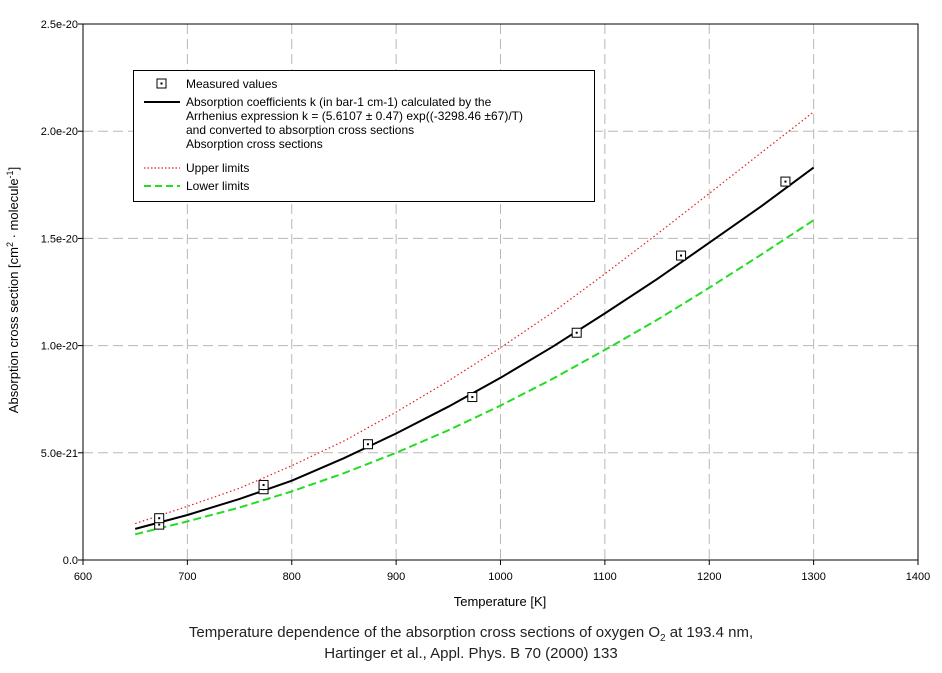 The width and height of the screenshot is (942, 673). What do you see at coordinates (162, 168) in the screenshot?
I see `legend-swatch-upper` at bounding box center [162, 168].